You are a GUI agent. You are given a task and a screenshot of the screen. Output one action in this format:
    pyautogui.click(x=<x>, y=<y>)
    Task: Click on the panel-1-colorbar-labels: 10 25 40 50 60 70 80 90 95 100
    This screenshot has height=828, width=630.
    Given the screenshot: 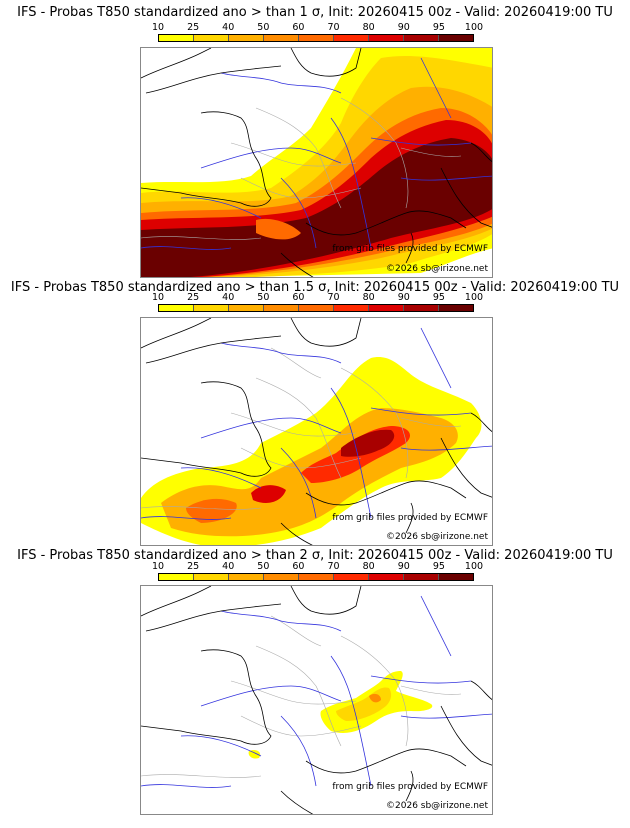 What is the action you would take?
    pyautogui.click(x=320, y=27)
    